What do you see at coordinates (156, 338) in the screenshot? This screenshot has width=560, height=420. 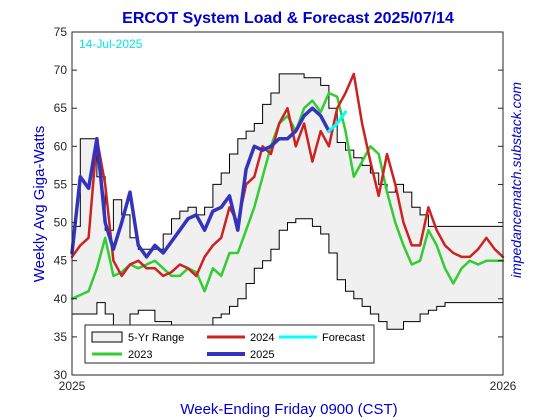 I see `legend-label-5yr-range: 5-Yr Range` at bounding box center [156, 338].